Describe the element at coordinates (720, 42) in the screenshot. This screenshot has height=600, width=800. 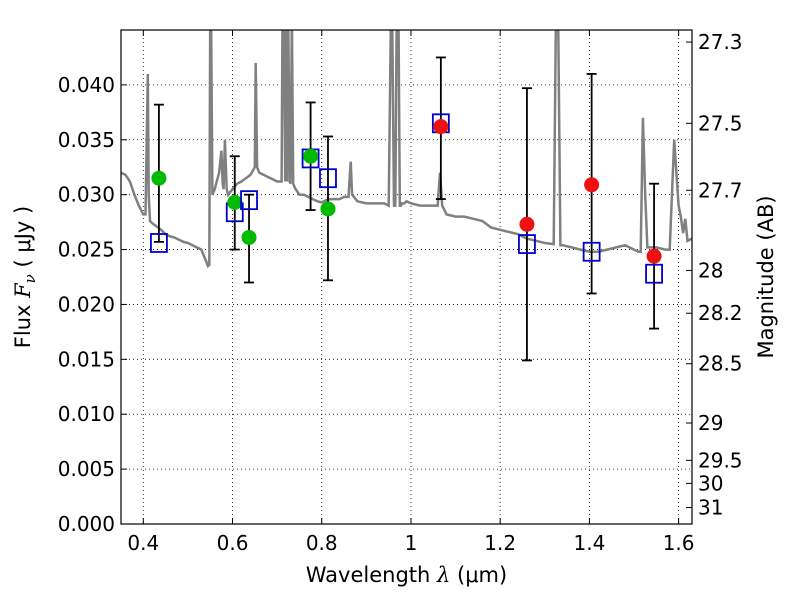
I see `y2-tick-label: 27.3` at that location.